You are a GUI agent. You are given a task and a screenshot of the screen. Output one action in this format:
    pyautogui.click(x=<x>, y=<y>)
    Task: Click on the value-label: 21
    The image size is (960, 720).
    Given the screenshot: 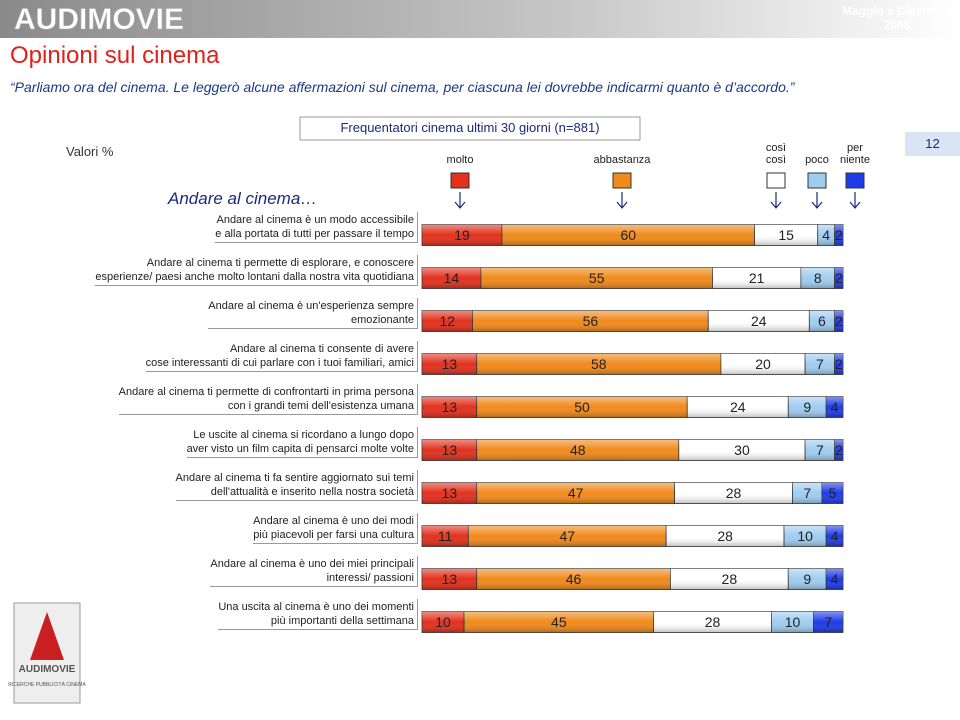 What is the action you would take?
    pyautogui.click(x=757, y=278)
    